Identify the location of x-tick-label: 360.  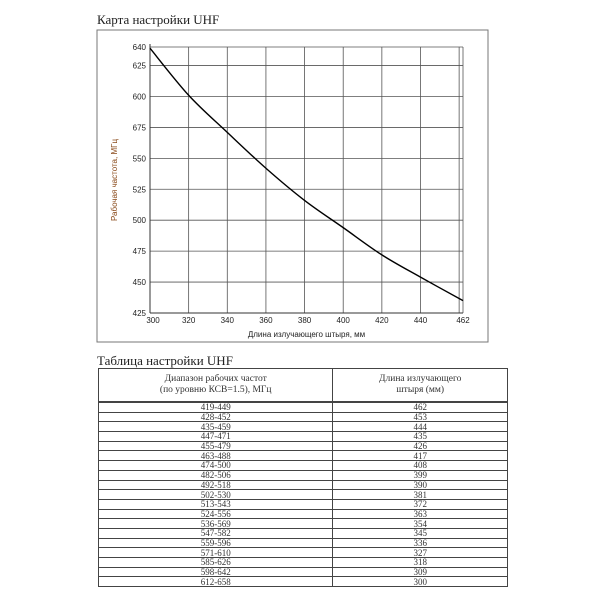
(266, 320).